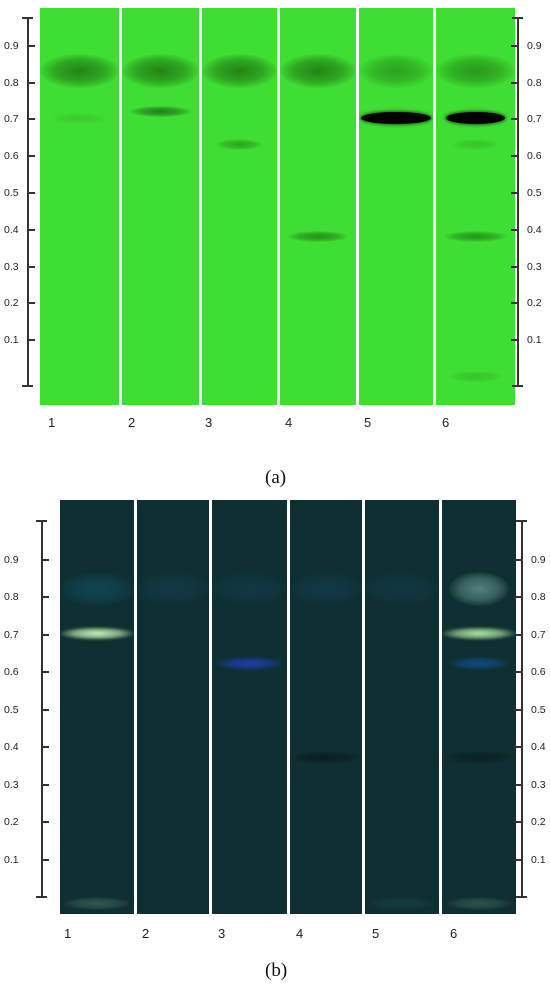 The height and width of the screenshot is (991, 550). What do you see at coordinates (446, 422) in the screenshot?
I see `lane-number: 6` at bounding box center [446, 422].